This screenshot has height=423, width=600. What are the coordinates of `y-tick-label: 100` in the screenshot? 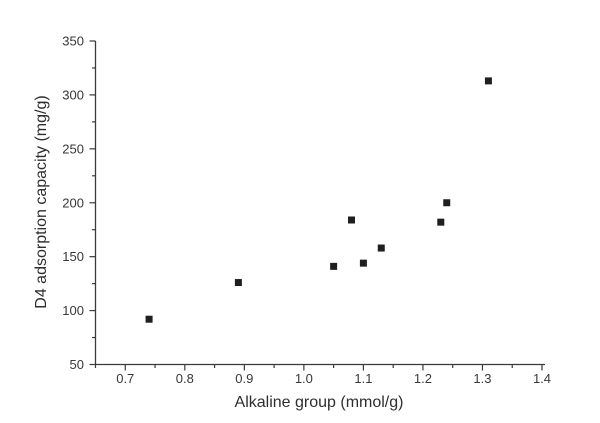 It's located at (73, 310).